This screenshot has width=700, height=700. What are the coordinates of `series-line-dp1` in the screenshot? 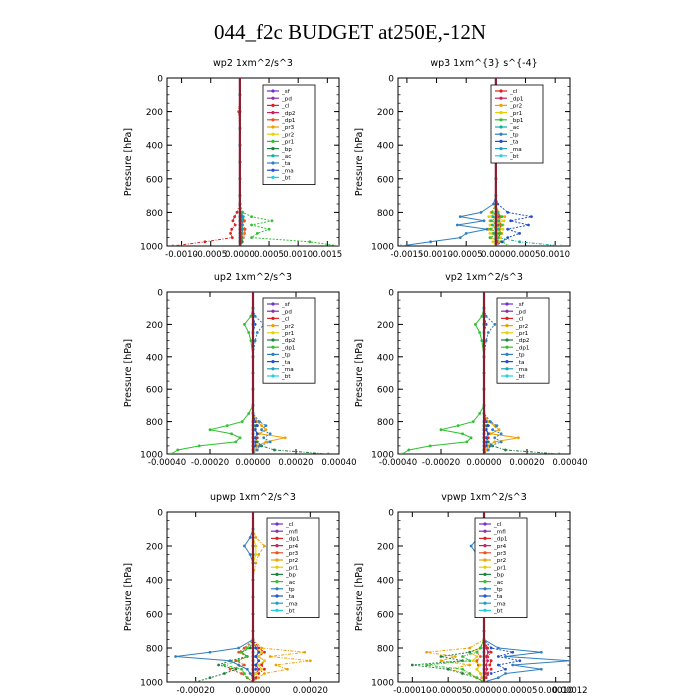 It's located at (212, 373).